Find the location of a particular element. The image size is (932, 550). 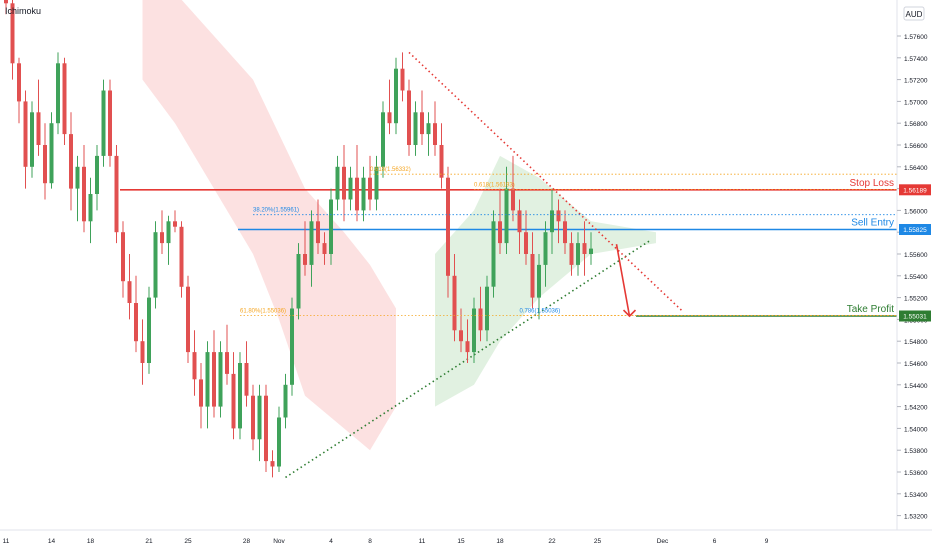

time-tick-label: 22 is located at coordinates (552, 541).